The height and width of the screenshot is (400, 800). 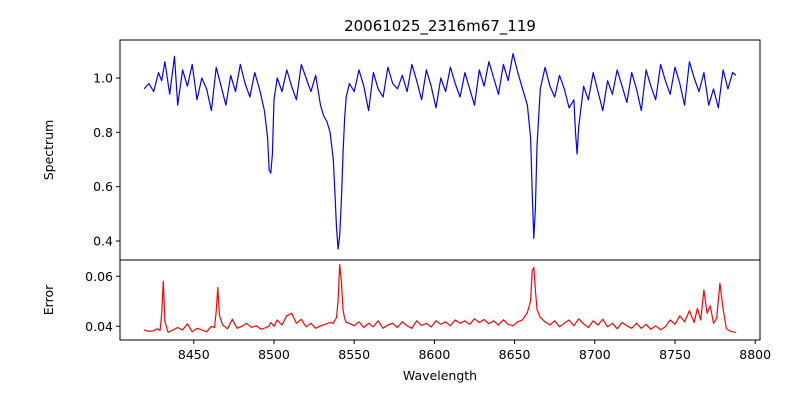 What do you see at coordinates (103, 240) in the screenshot?
I see `spectrum-panel-ytick-label: 0.4` at bounding box center [103, 240].